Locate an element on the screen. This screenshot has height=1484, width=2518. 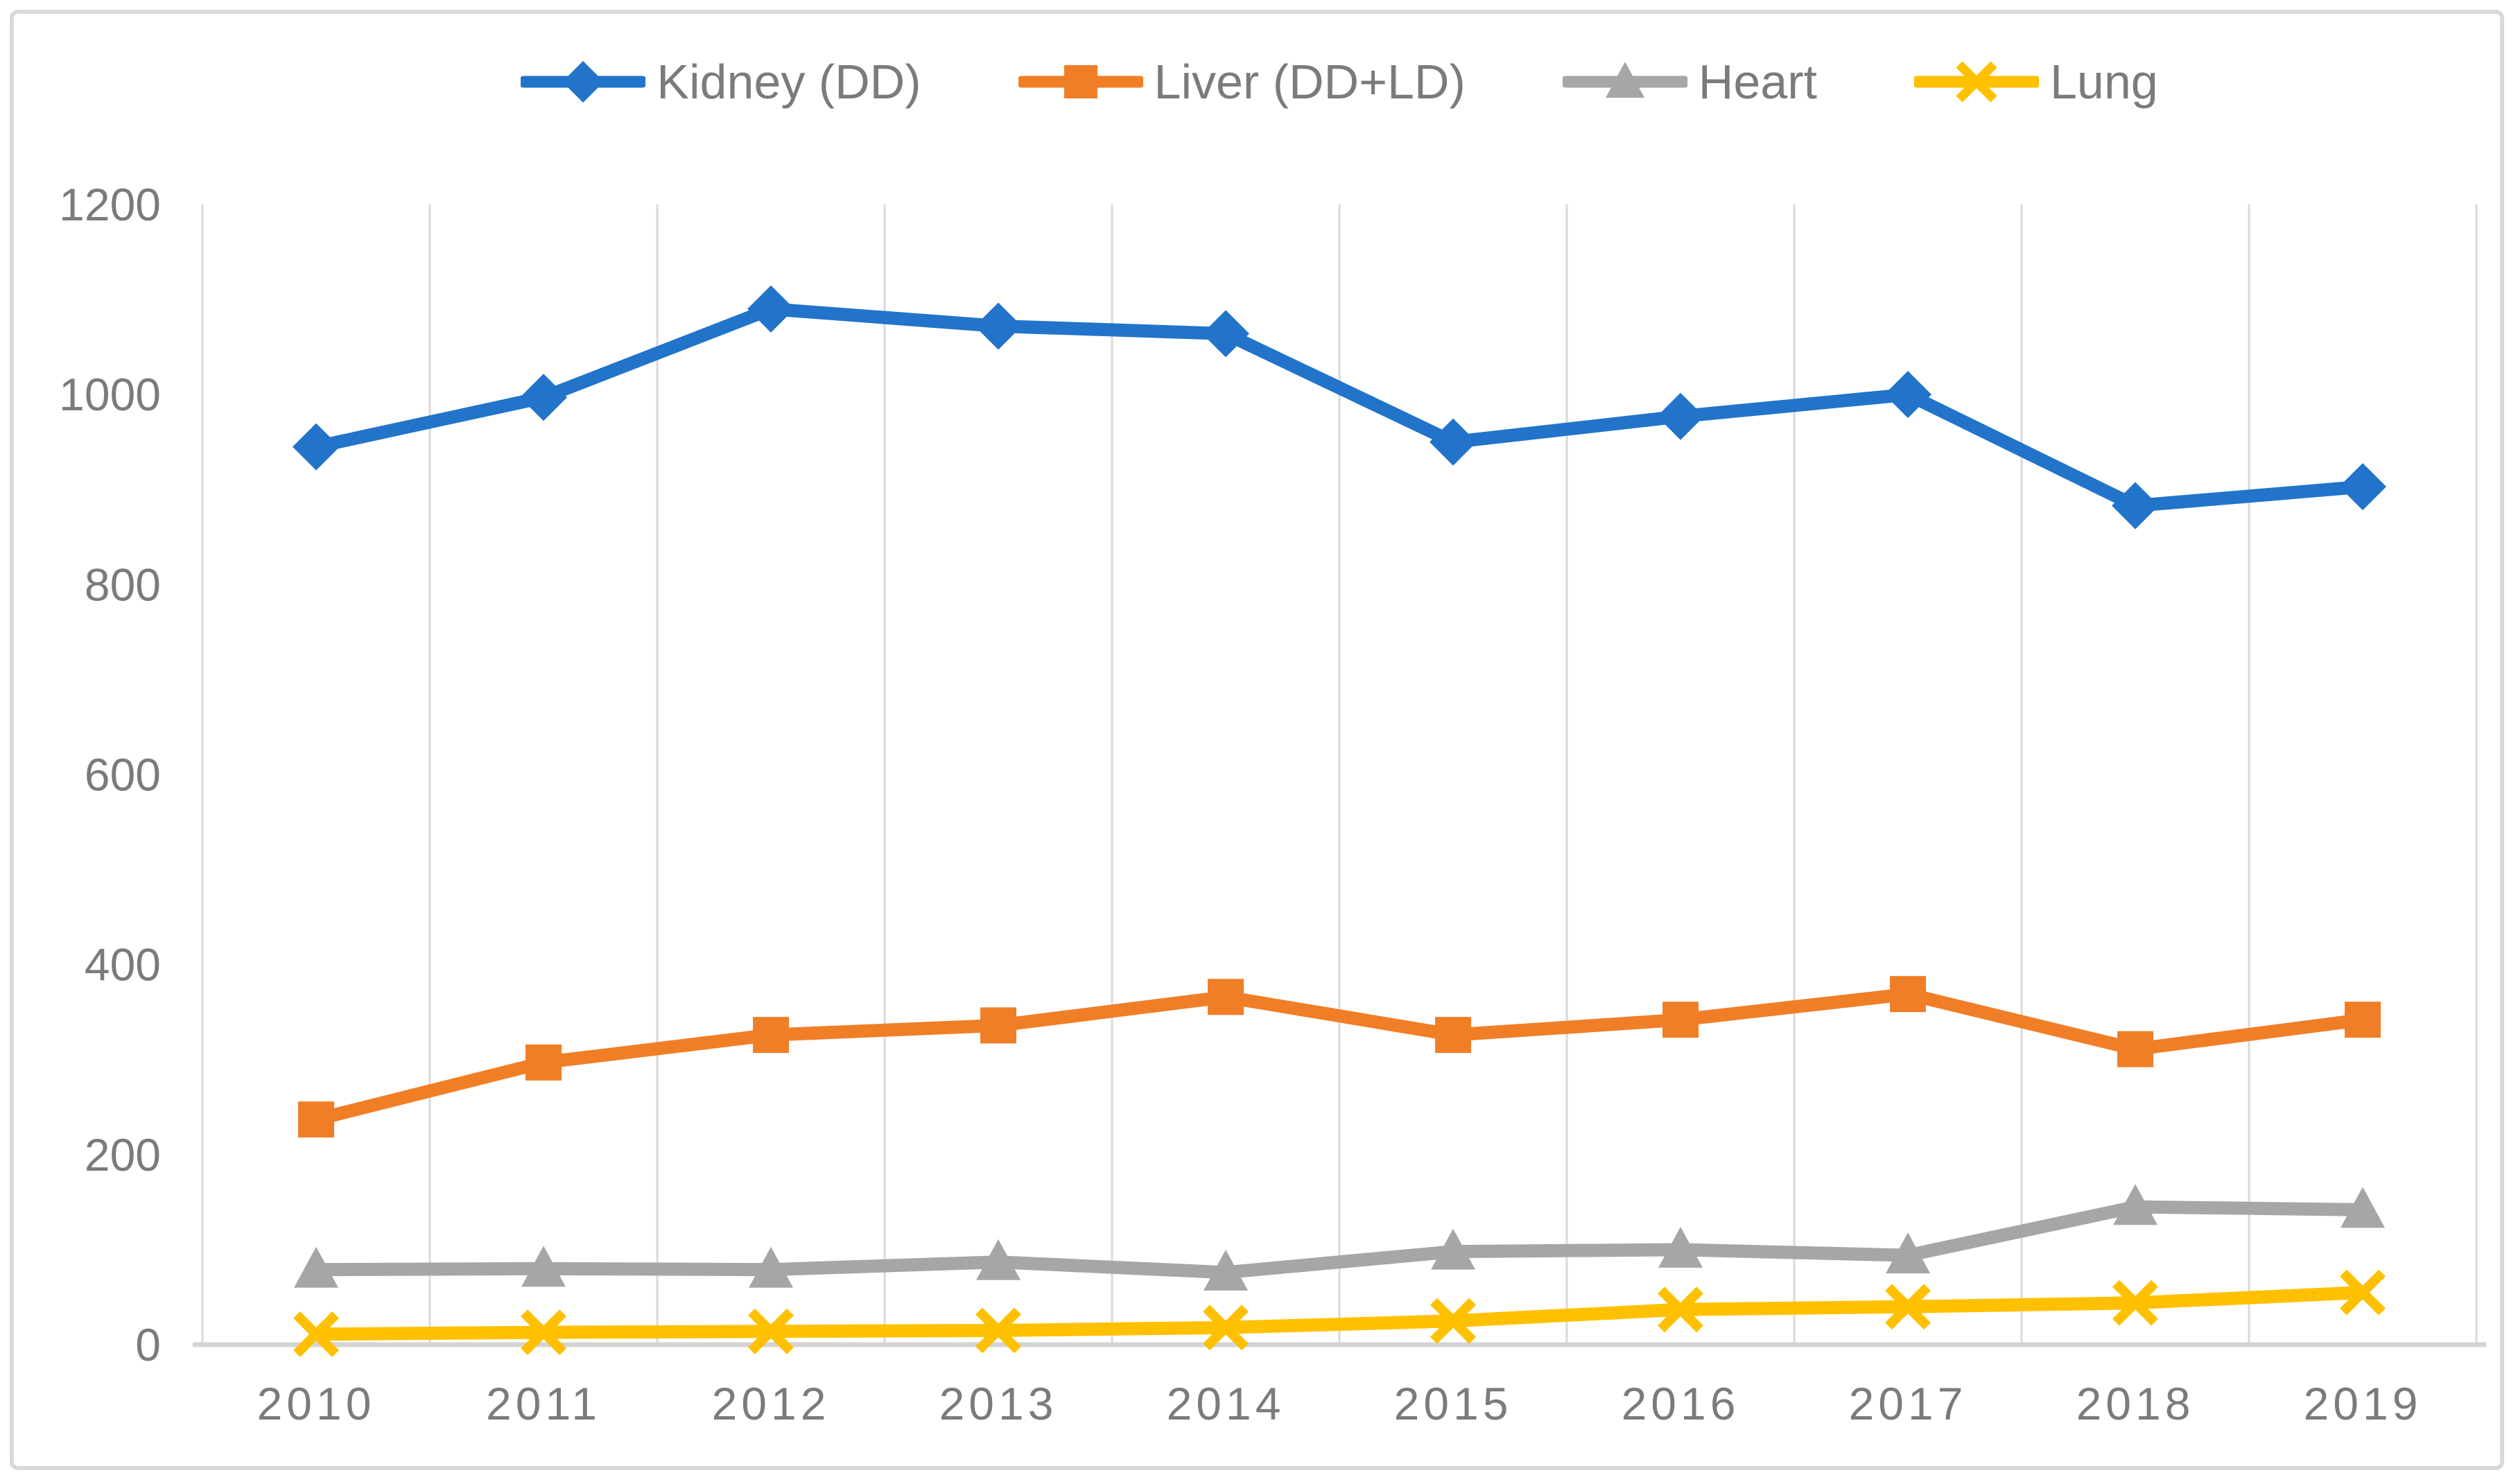
legend-label-heart: Heart is located at coordinates (1757, 82).